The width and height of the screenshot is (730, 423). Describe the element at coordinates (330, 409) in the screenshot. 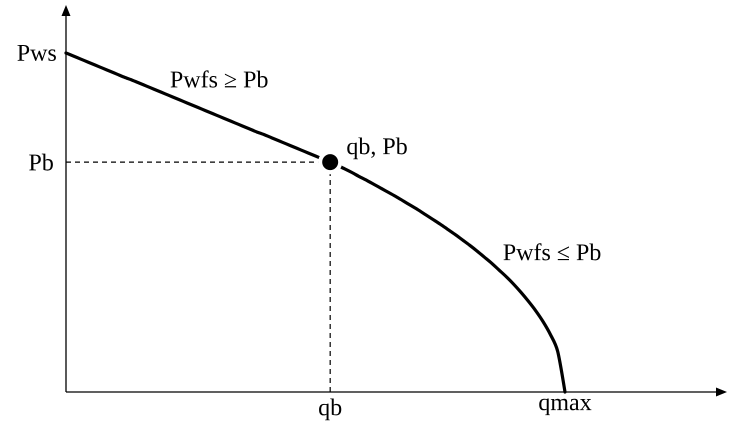

I see `x-tick-label: qb` at that location.